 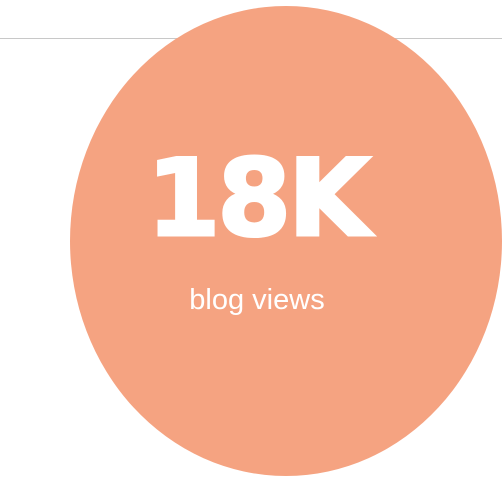 I want to click on stat-value: 18K, so click(x=258, y=198).